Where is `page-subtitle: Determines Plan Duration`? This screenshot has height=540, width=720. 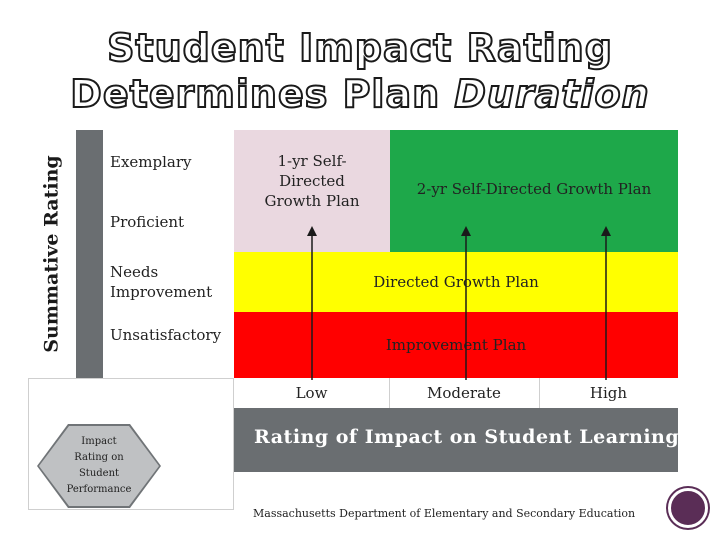 page-subtitle: Determines Plan Duration is located at coordinates (360, 94).